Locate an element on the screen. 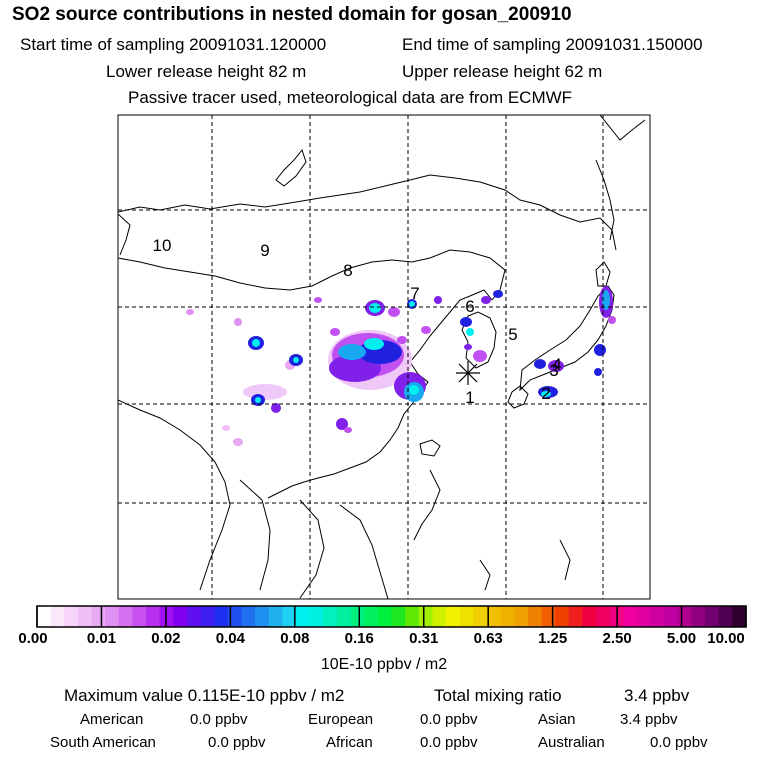 The width and height of the screenshot is (768, 768). region-african-name: African is located at coordinates (349, 742).